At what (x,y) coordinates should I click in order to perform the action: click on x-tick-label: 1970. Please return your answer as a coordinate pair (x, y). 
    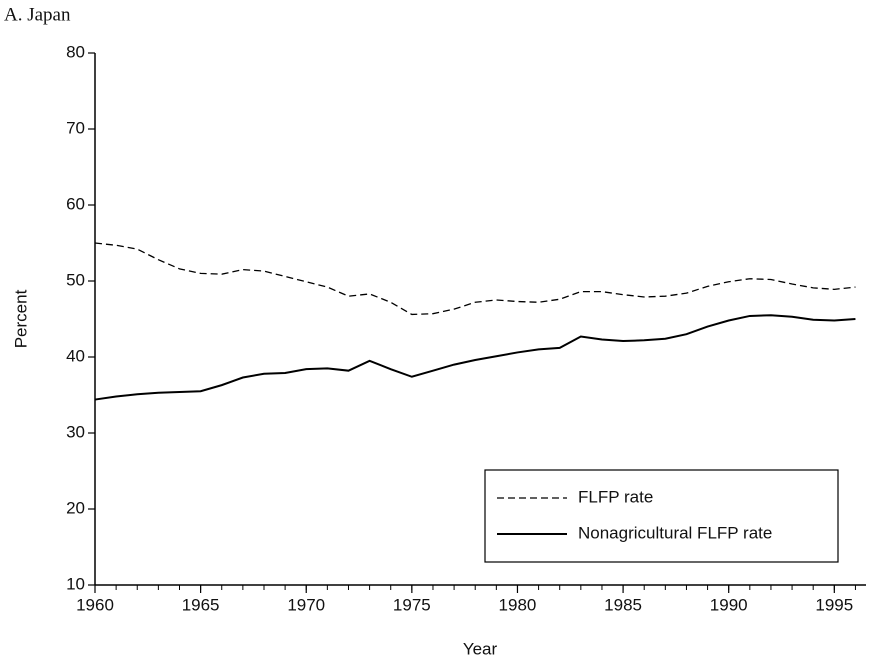
    Looking at the image, I should click on (306, 604).